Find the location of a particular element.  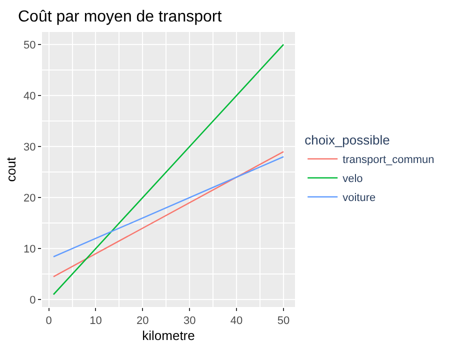

y-axis-title: cout is located at coordinates (11, 169).